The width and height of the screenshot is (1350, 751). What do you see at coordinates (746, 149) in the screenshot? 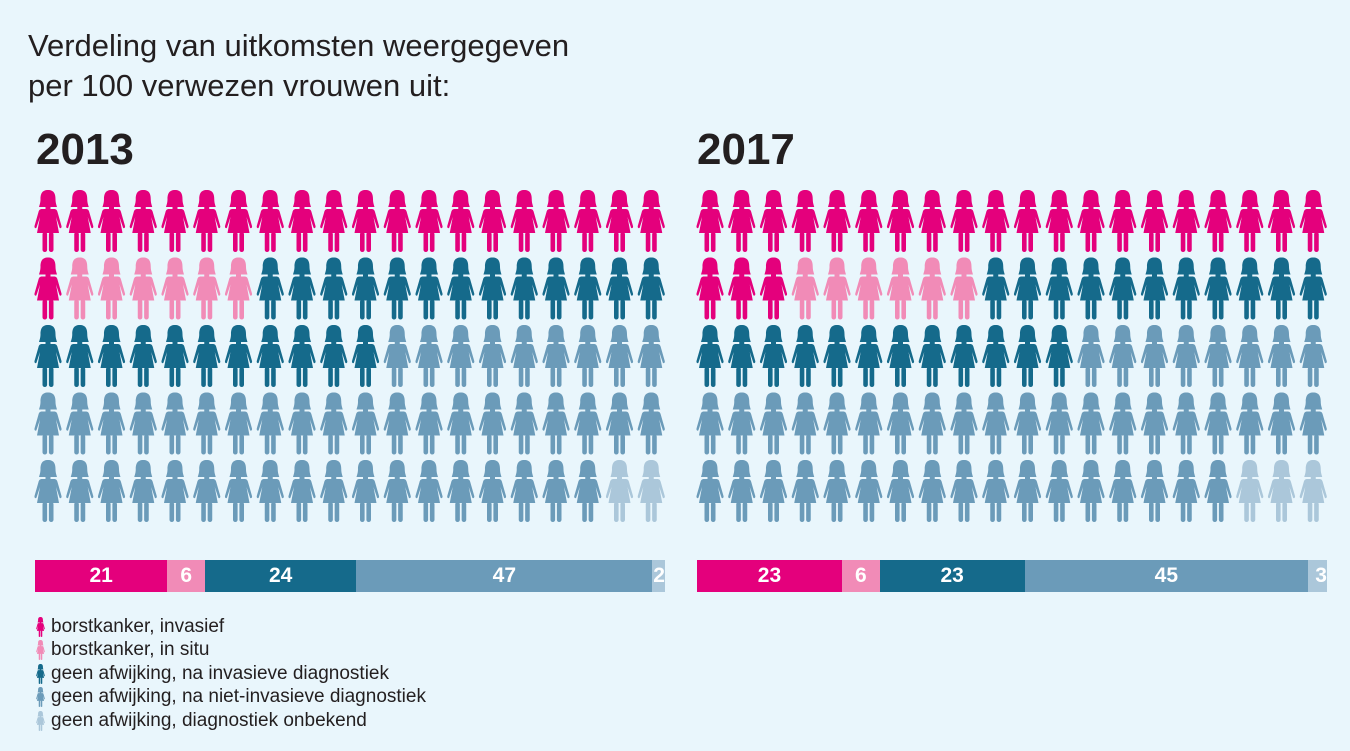
I see `year-2017-title: 2017` at bounding box center [746, 149].